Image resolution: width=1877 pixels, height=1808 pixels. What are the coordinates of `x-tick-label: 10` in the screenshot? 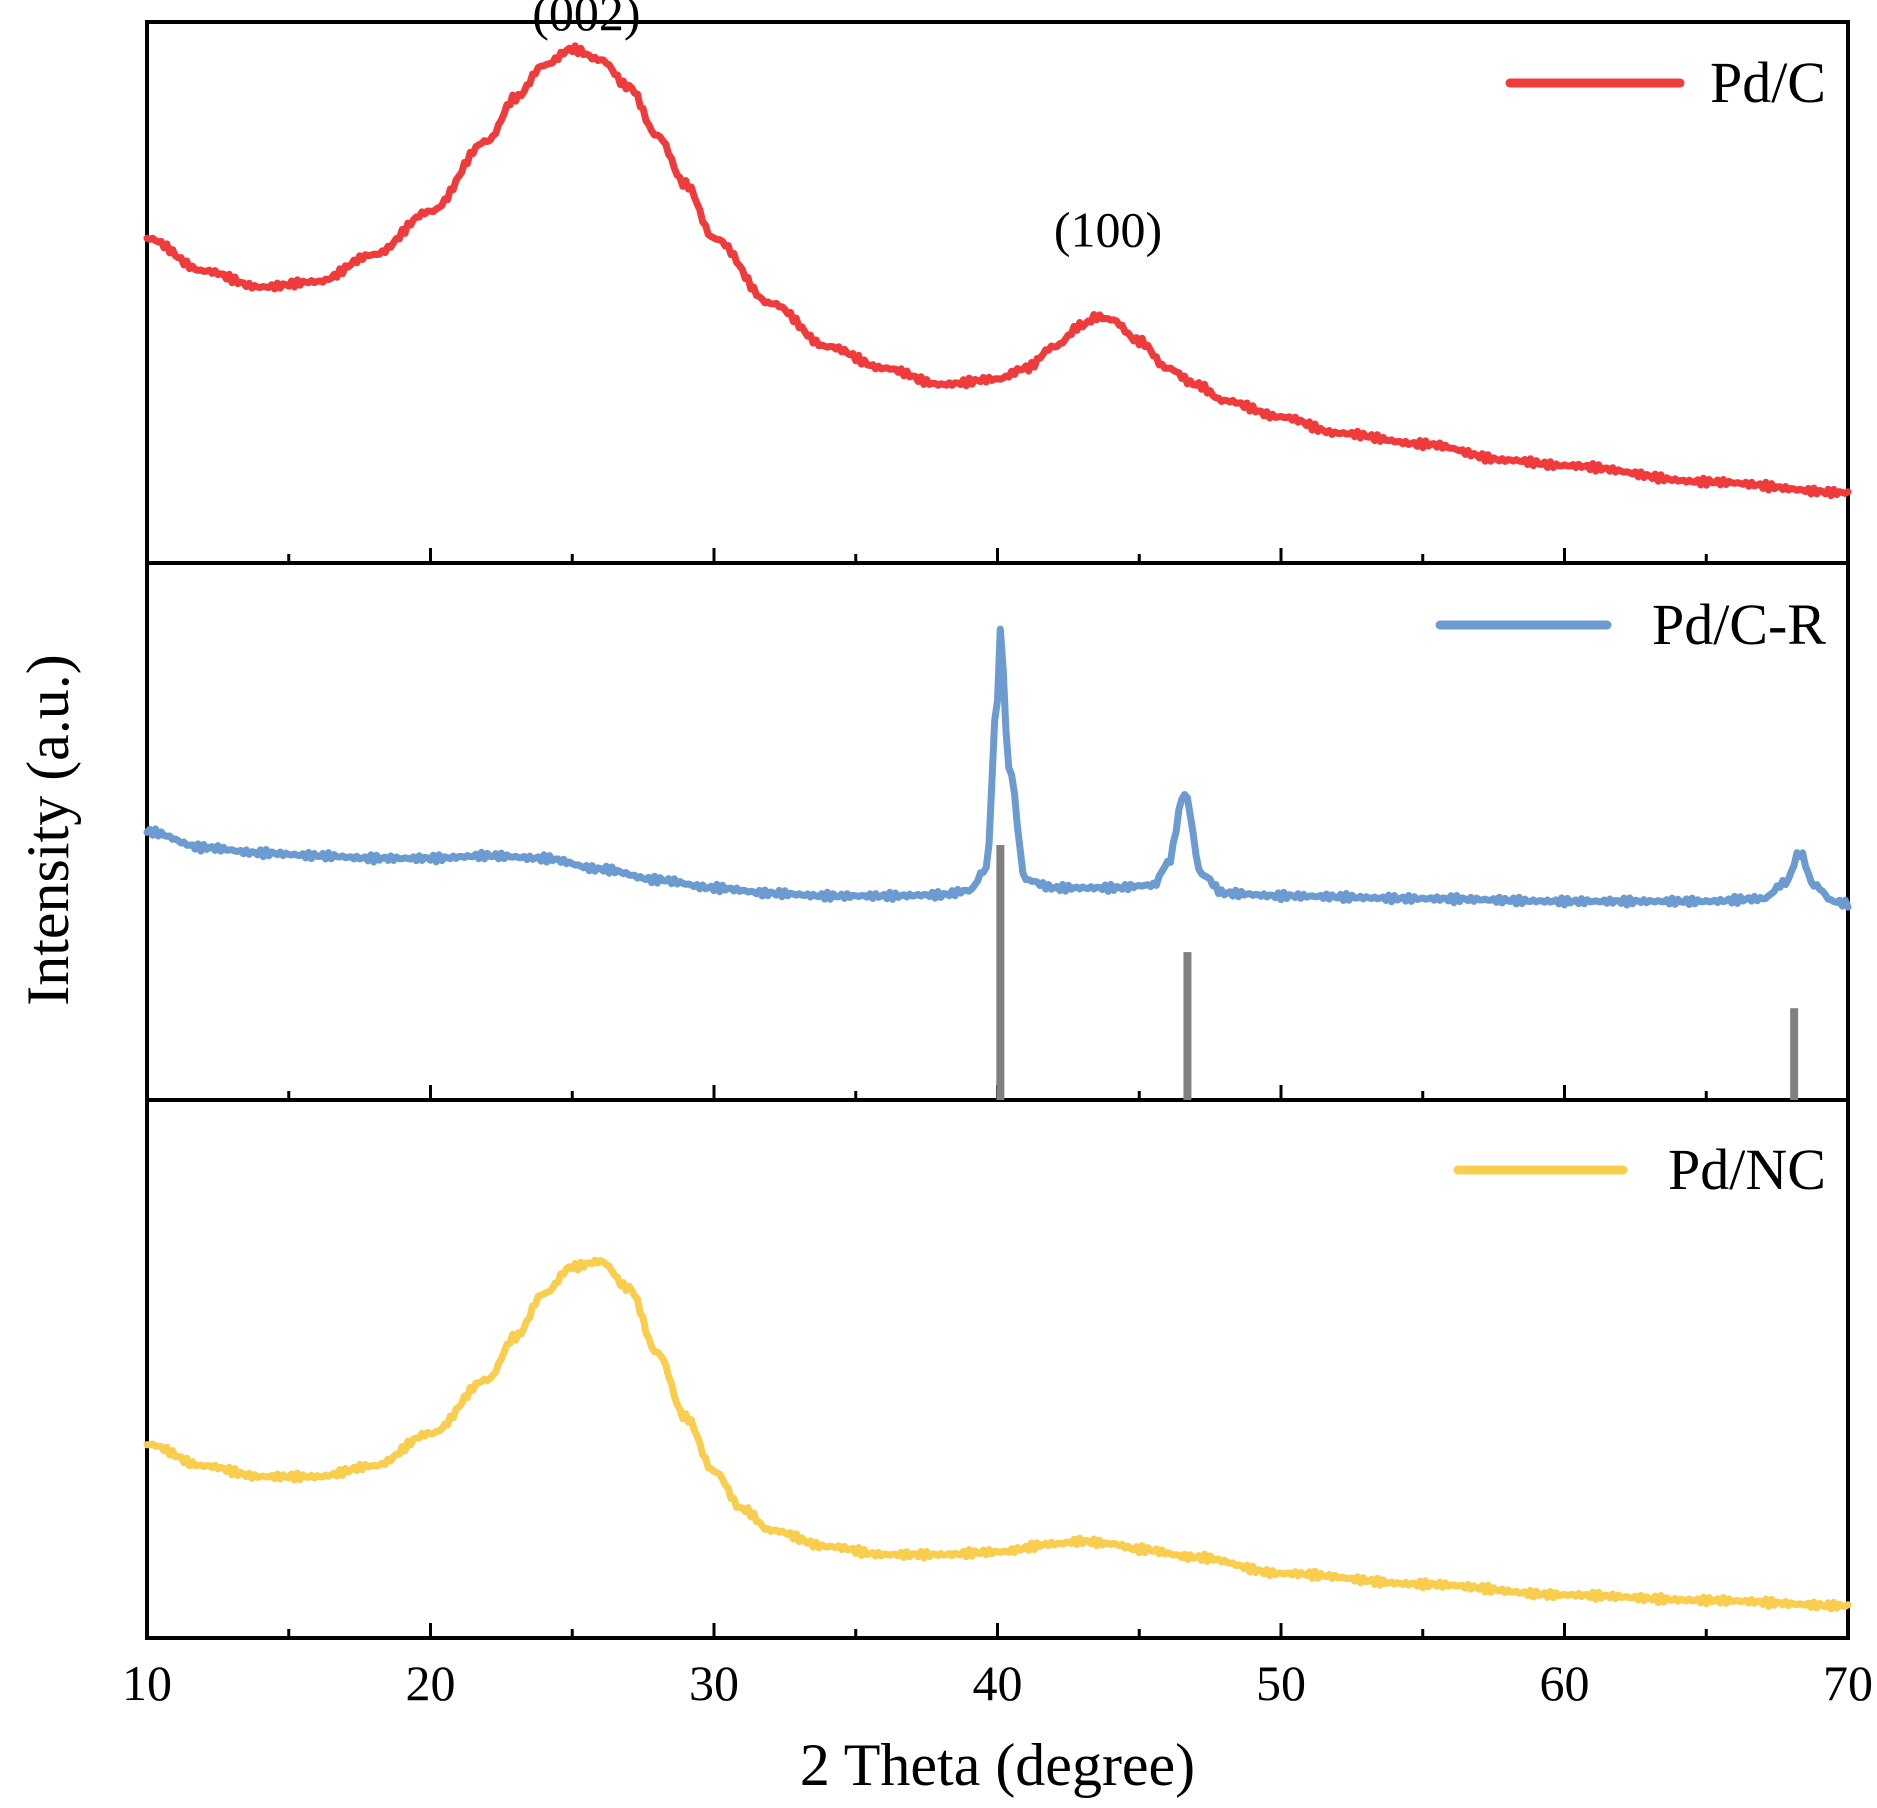 It's located at (147, 1683).